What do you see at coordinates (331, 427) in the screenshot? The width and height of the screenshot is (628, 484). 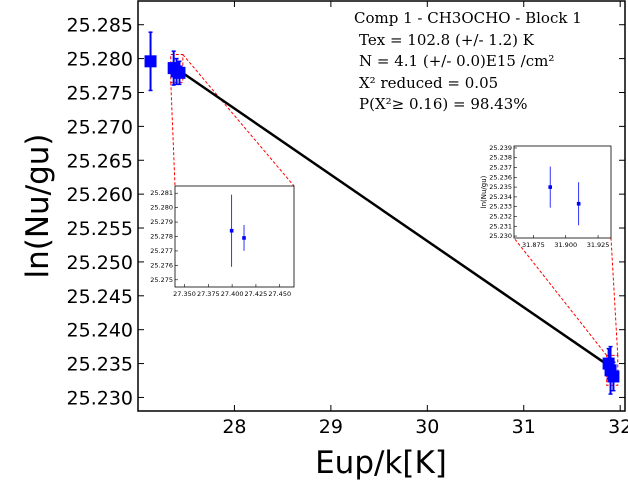 I see `x-tick-label: 29` at bounding box center [331, 427].